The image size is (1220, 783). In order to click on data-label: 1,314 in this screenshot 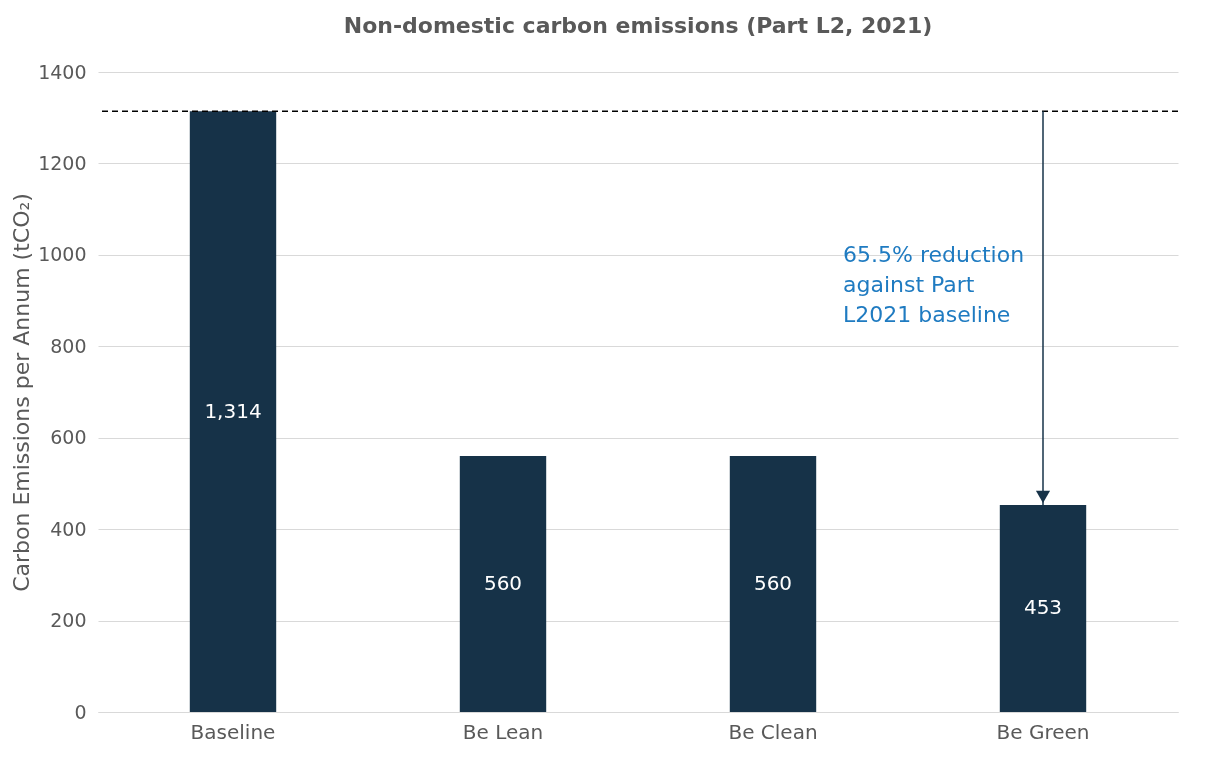, I will do `click(233, 410)`.